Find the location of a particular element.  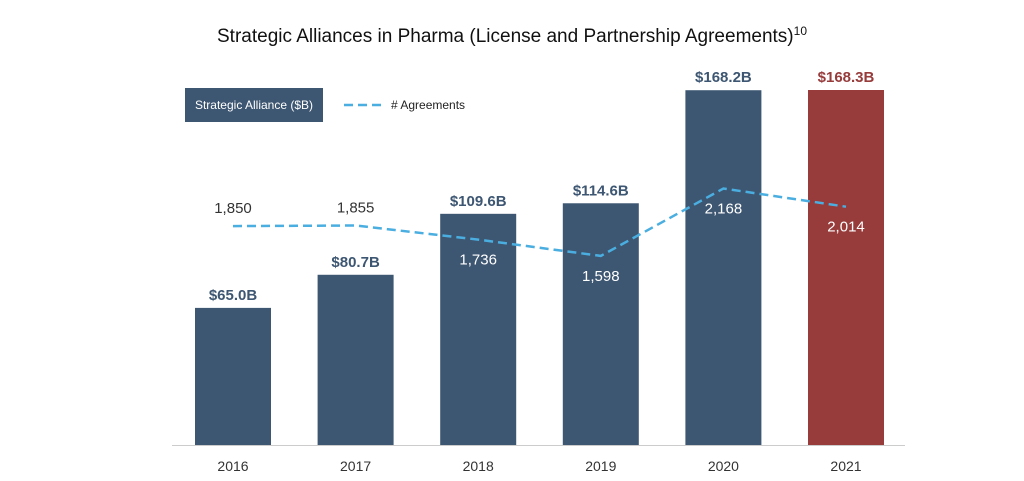

agreements-value-label-2019: 1,598 is located at coordinates (601, 276).